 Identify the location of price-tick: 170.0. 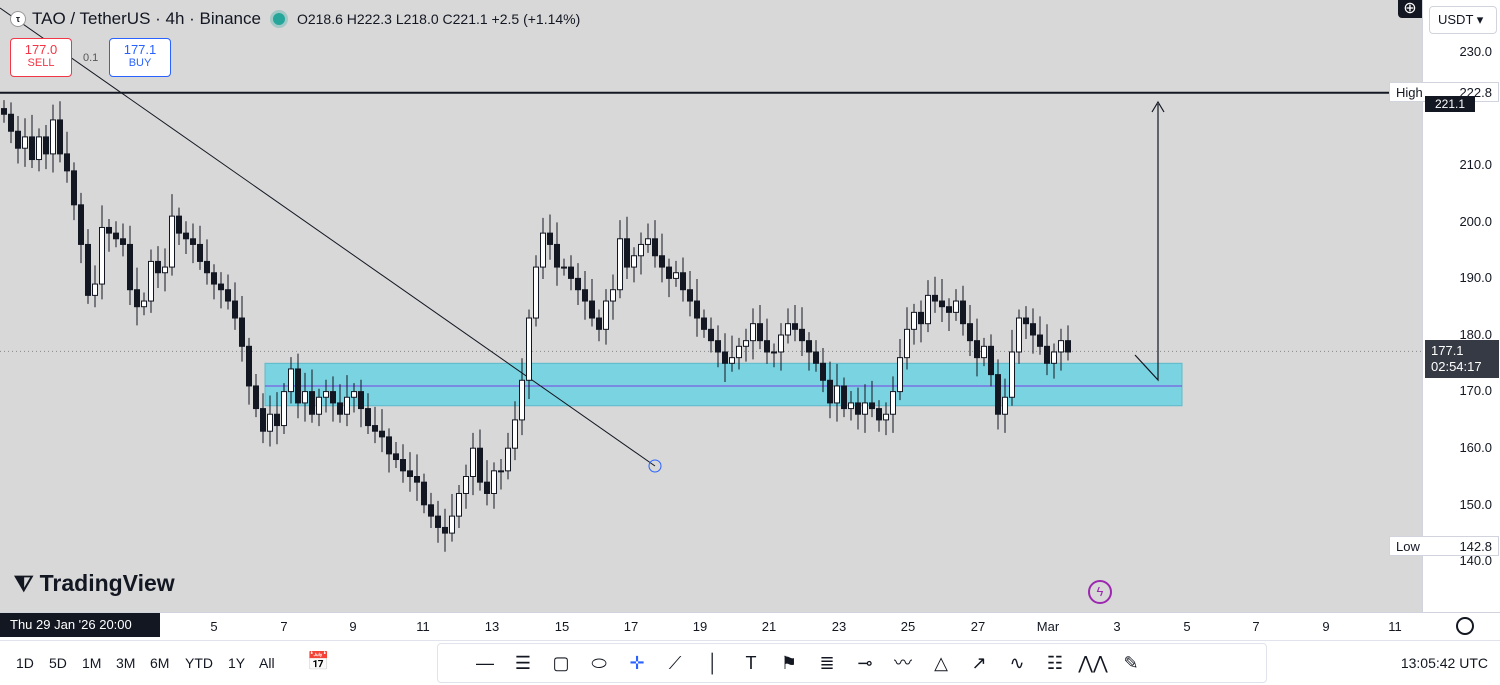
(1475, 390).